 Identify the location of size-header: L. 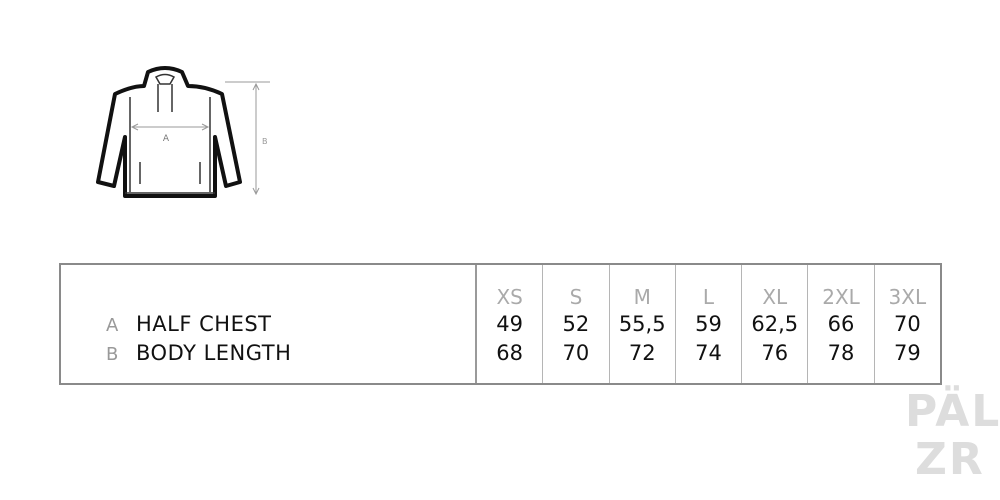
(708, 297).